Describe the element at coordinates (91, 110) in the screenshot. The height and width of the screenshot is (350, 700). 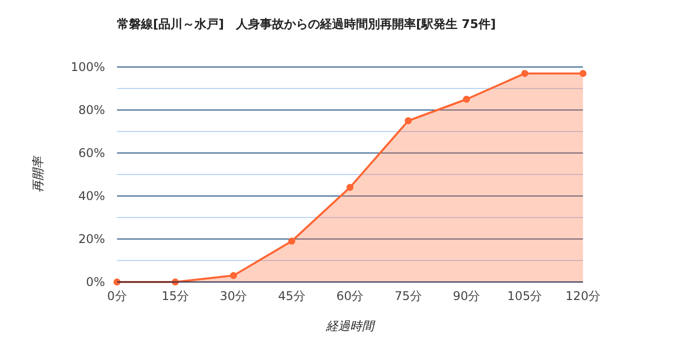
I see `y-tick-label: 80%` at that location.